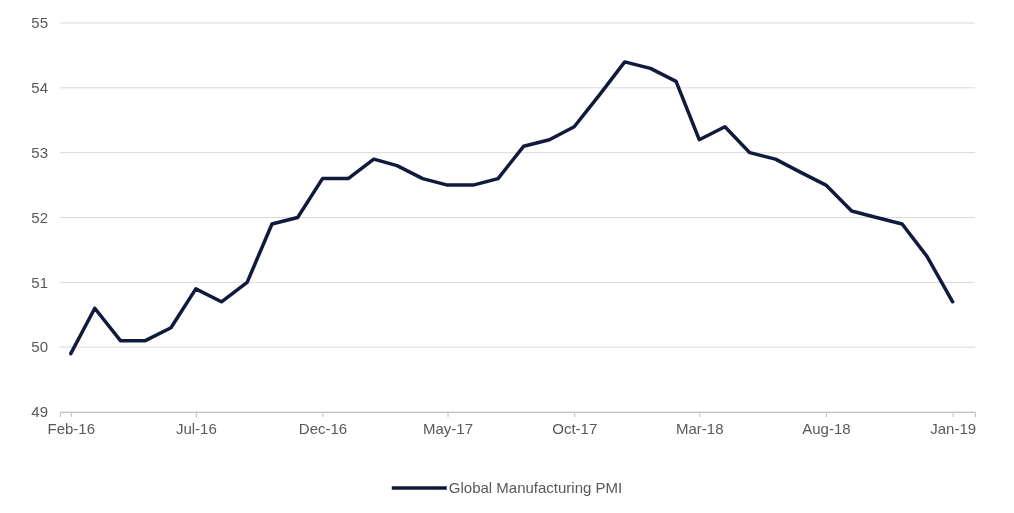 The height and width of the screenshot is (513, 1014). What do you see at coordinates (39, 412) in the screenshot?
I see `y-tick-label: 49` at bounding box center [39, 412].